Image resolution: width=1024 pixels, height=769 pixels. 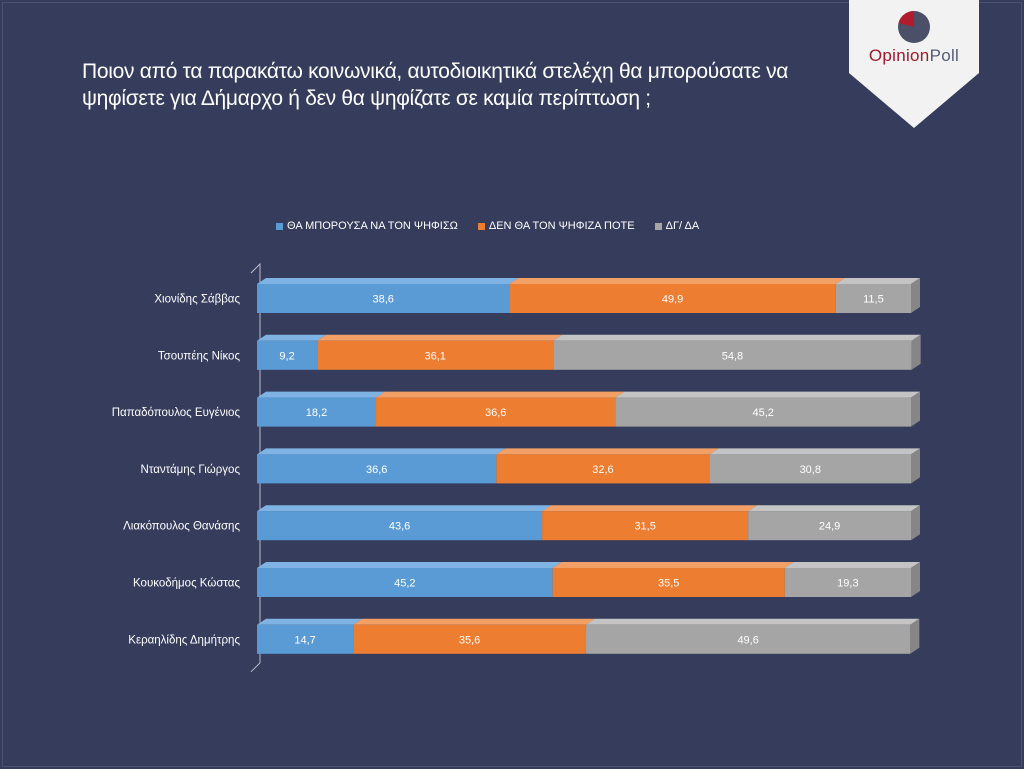 I want to click on value-label: 43,6, so click(x=399, y=527).